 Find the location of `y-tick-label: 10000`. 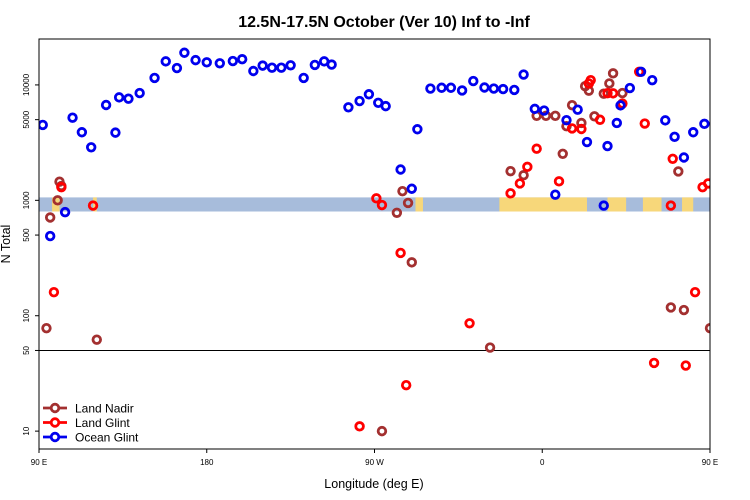

y-tick-label: 10000 is located at coordinates (26, 84).